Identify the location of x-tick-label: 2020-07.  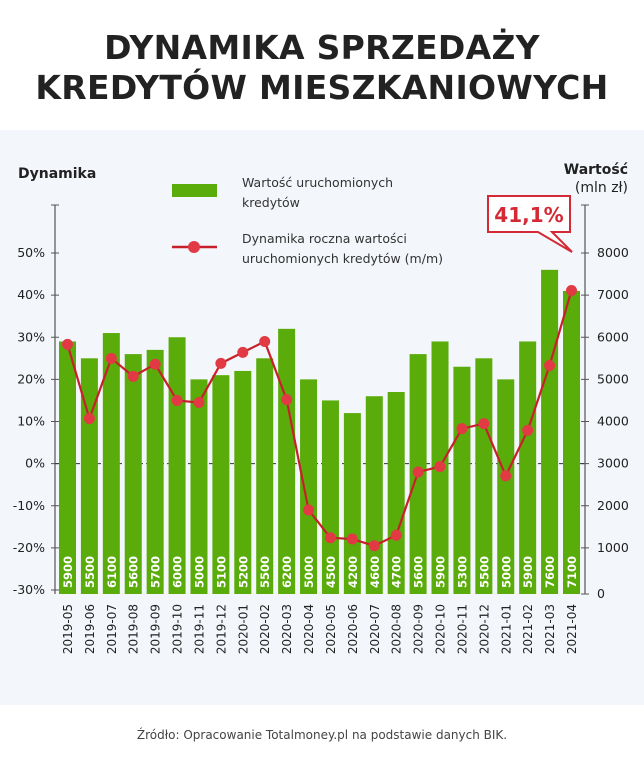
(375, 629).